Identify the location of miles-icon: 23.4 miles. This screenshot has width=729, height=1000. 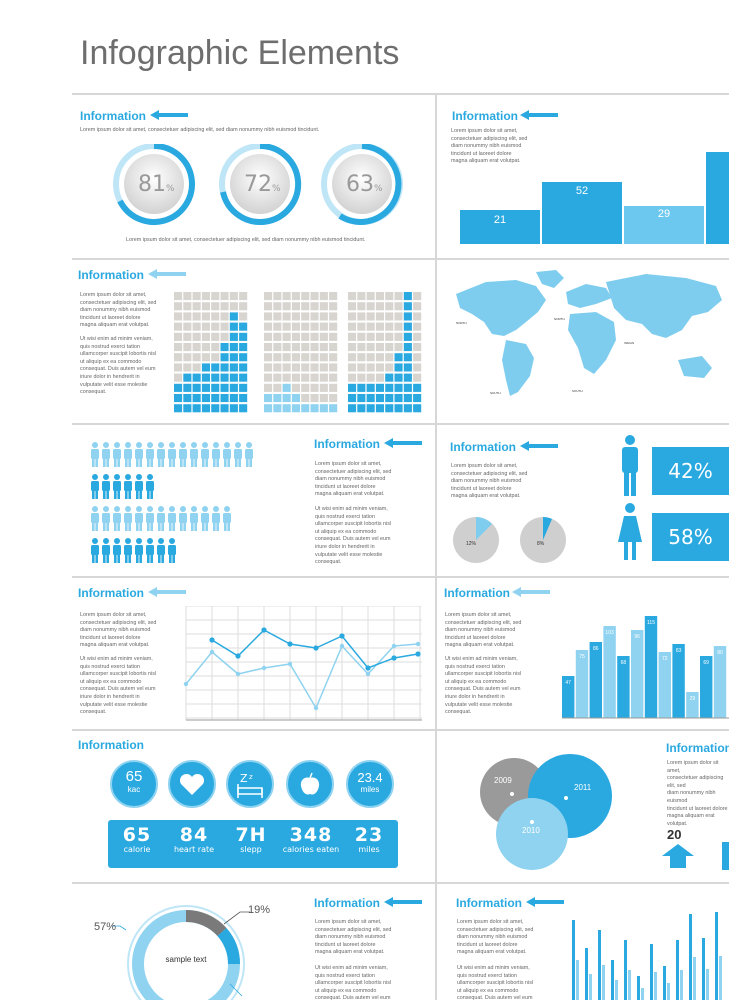
(370, 784).